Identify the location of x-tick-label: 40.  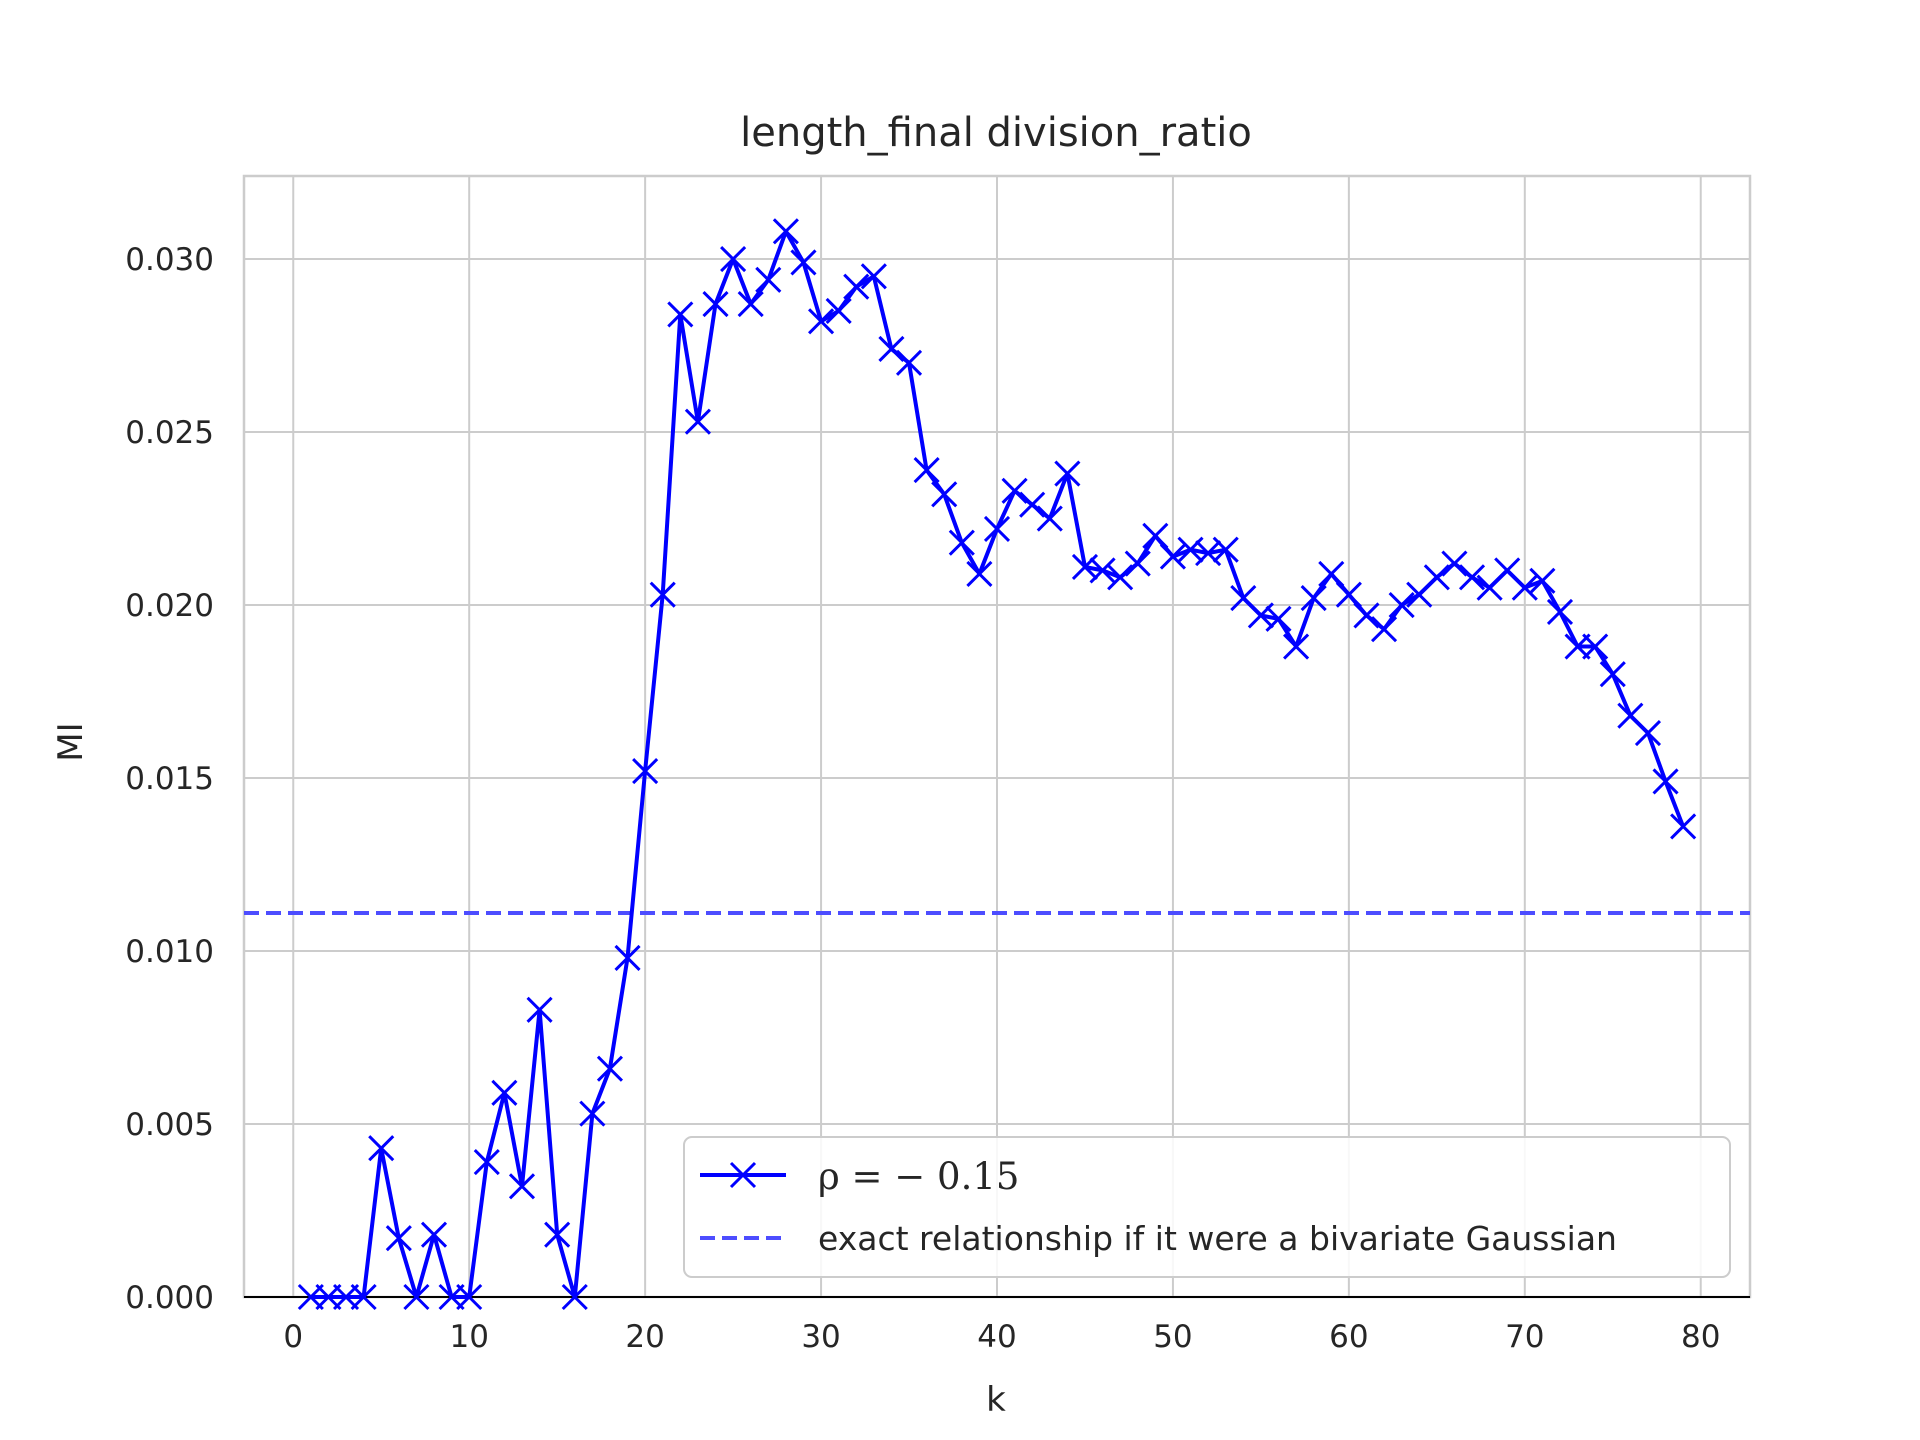
(996, 1337).